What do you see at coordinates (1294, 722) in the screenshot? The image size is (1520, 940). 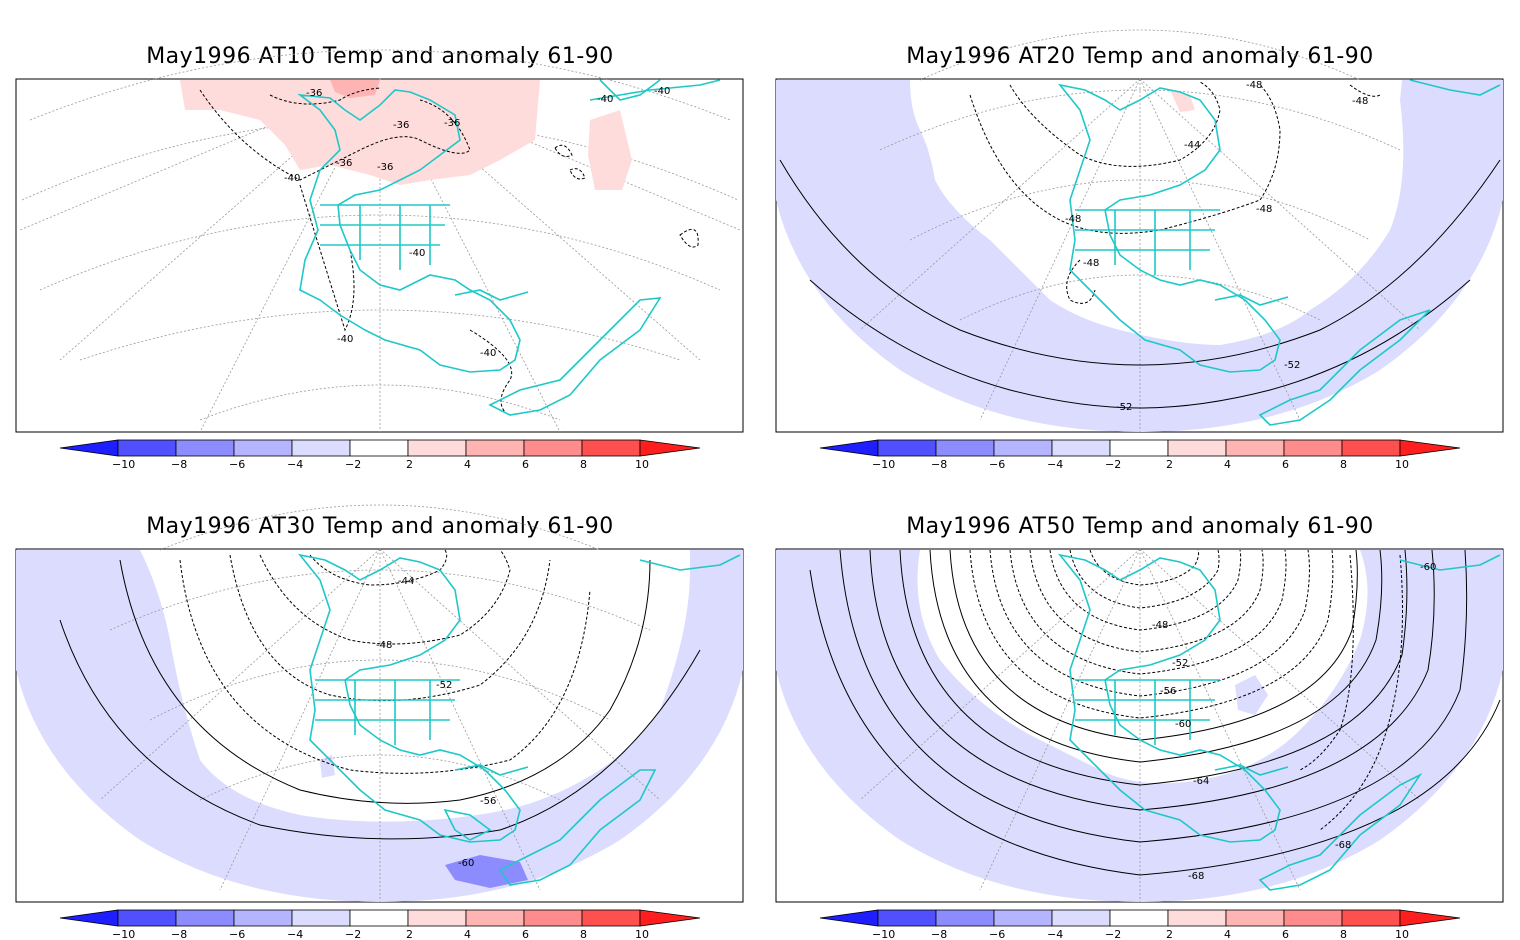 I see `contour-labels: -60 -48 -52 -56 -60 -64 -68 -68` at bounding box center [1294, 722].